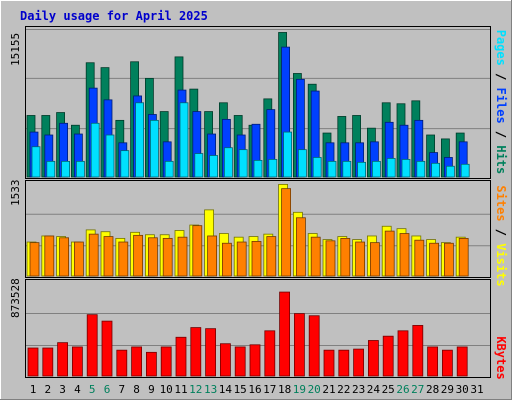  I want to click on legend-part: Hits, so click(501, 159).